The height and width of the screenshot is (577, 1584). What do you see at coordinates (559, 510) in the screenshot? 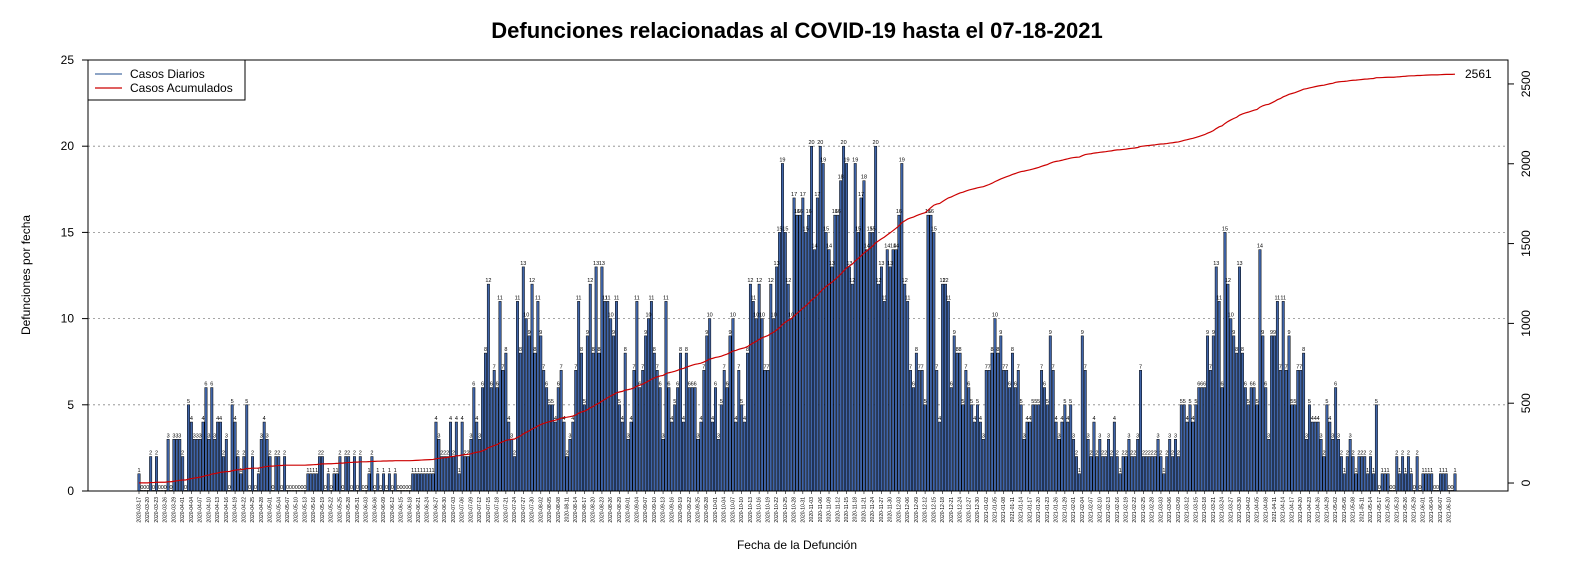
I see `x-tick-label: 2020-08-08` at bounding box center [559, 510].